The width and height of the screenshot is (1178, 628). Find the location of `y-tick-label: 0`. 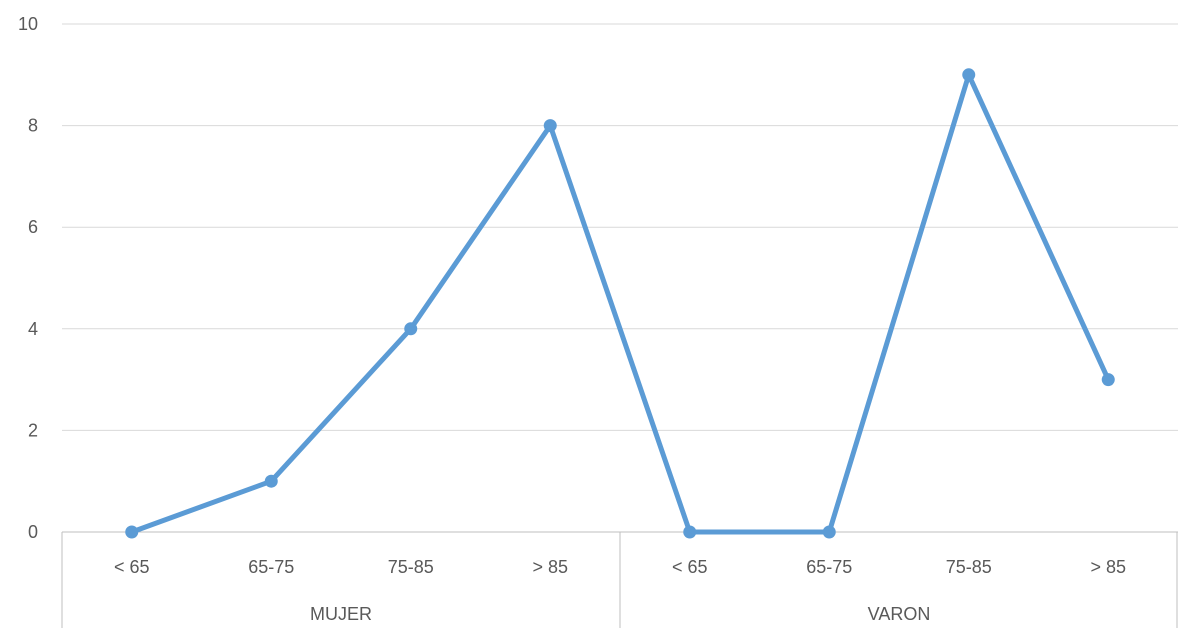

y-tick-label: 0 is located at coordinates (33, 532).